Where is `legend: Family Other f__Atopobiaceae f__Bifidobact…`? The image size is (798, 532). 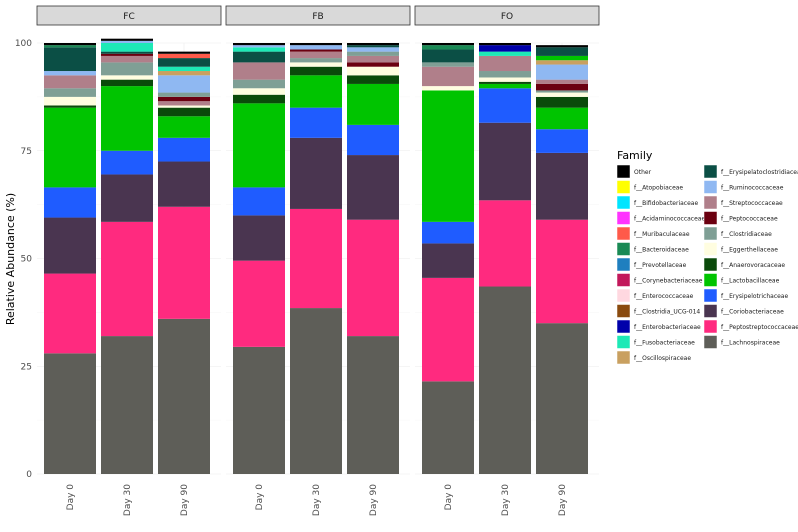
legend: Family Other f__Atopobiaceae f__Bifidobact… is located at coordinates (707, 257).